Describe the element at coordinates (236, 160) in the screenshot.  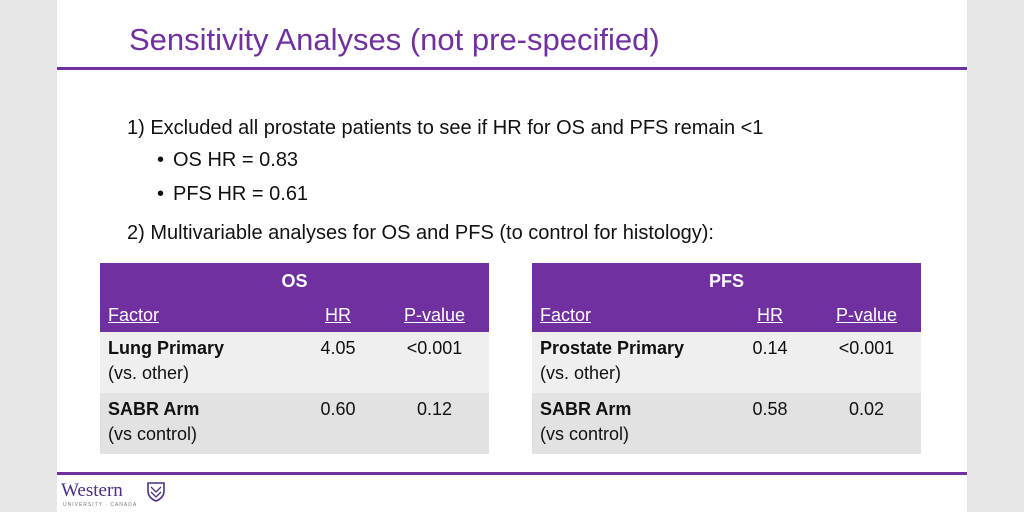
I see `bullet-os-hr-text: OS HR = 0.83` at that location.